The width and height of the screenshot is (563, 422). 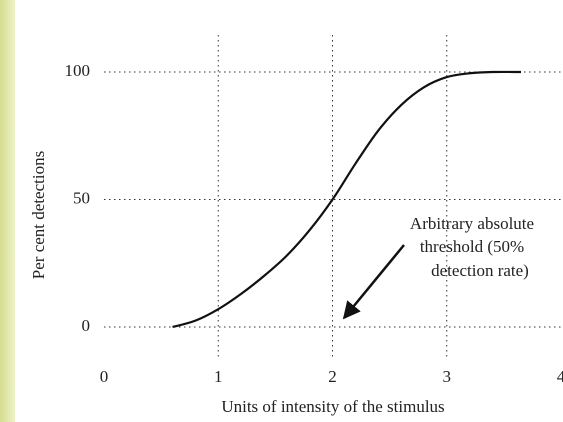 I want to click on annotation-arrow, so click(x=373, y=282).